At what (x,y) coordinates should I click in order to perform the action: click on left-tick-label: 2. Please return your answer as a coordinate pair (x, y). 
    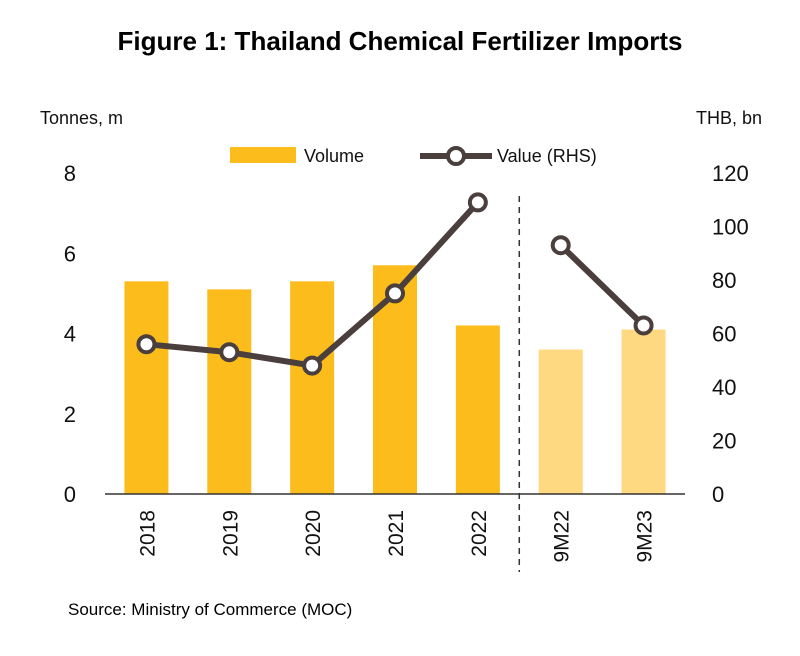
    Looking at the image, I should click on (70, 414).